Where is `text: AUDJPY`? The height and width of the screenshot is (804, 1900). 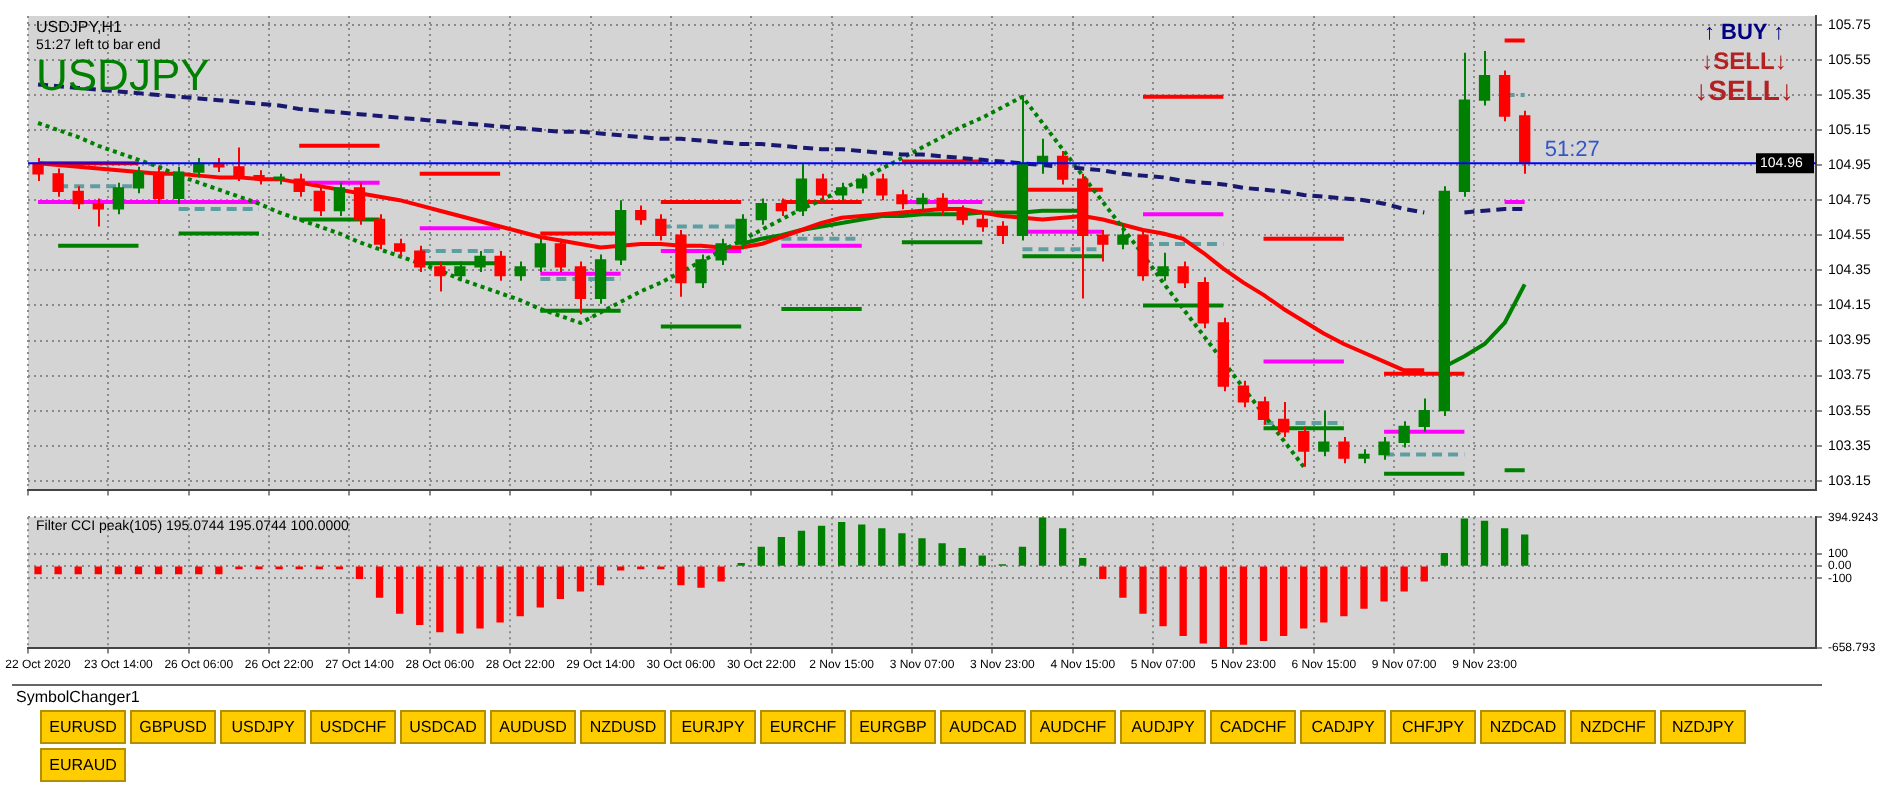 text: AUDJPY is located at coordinates (1163, 727).